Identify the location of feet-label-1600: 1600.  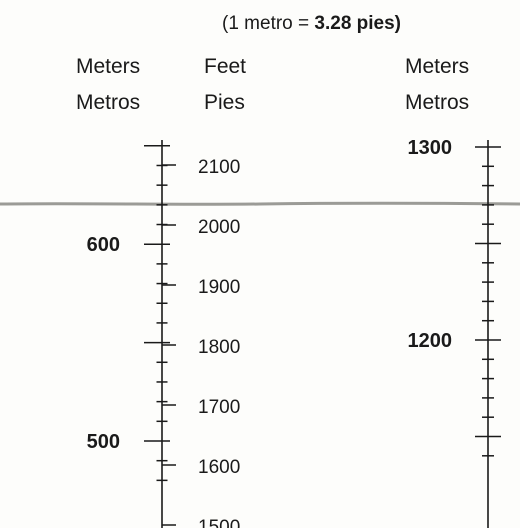
(219, 467).